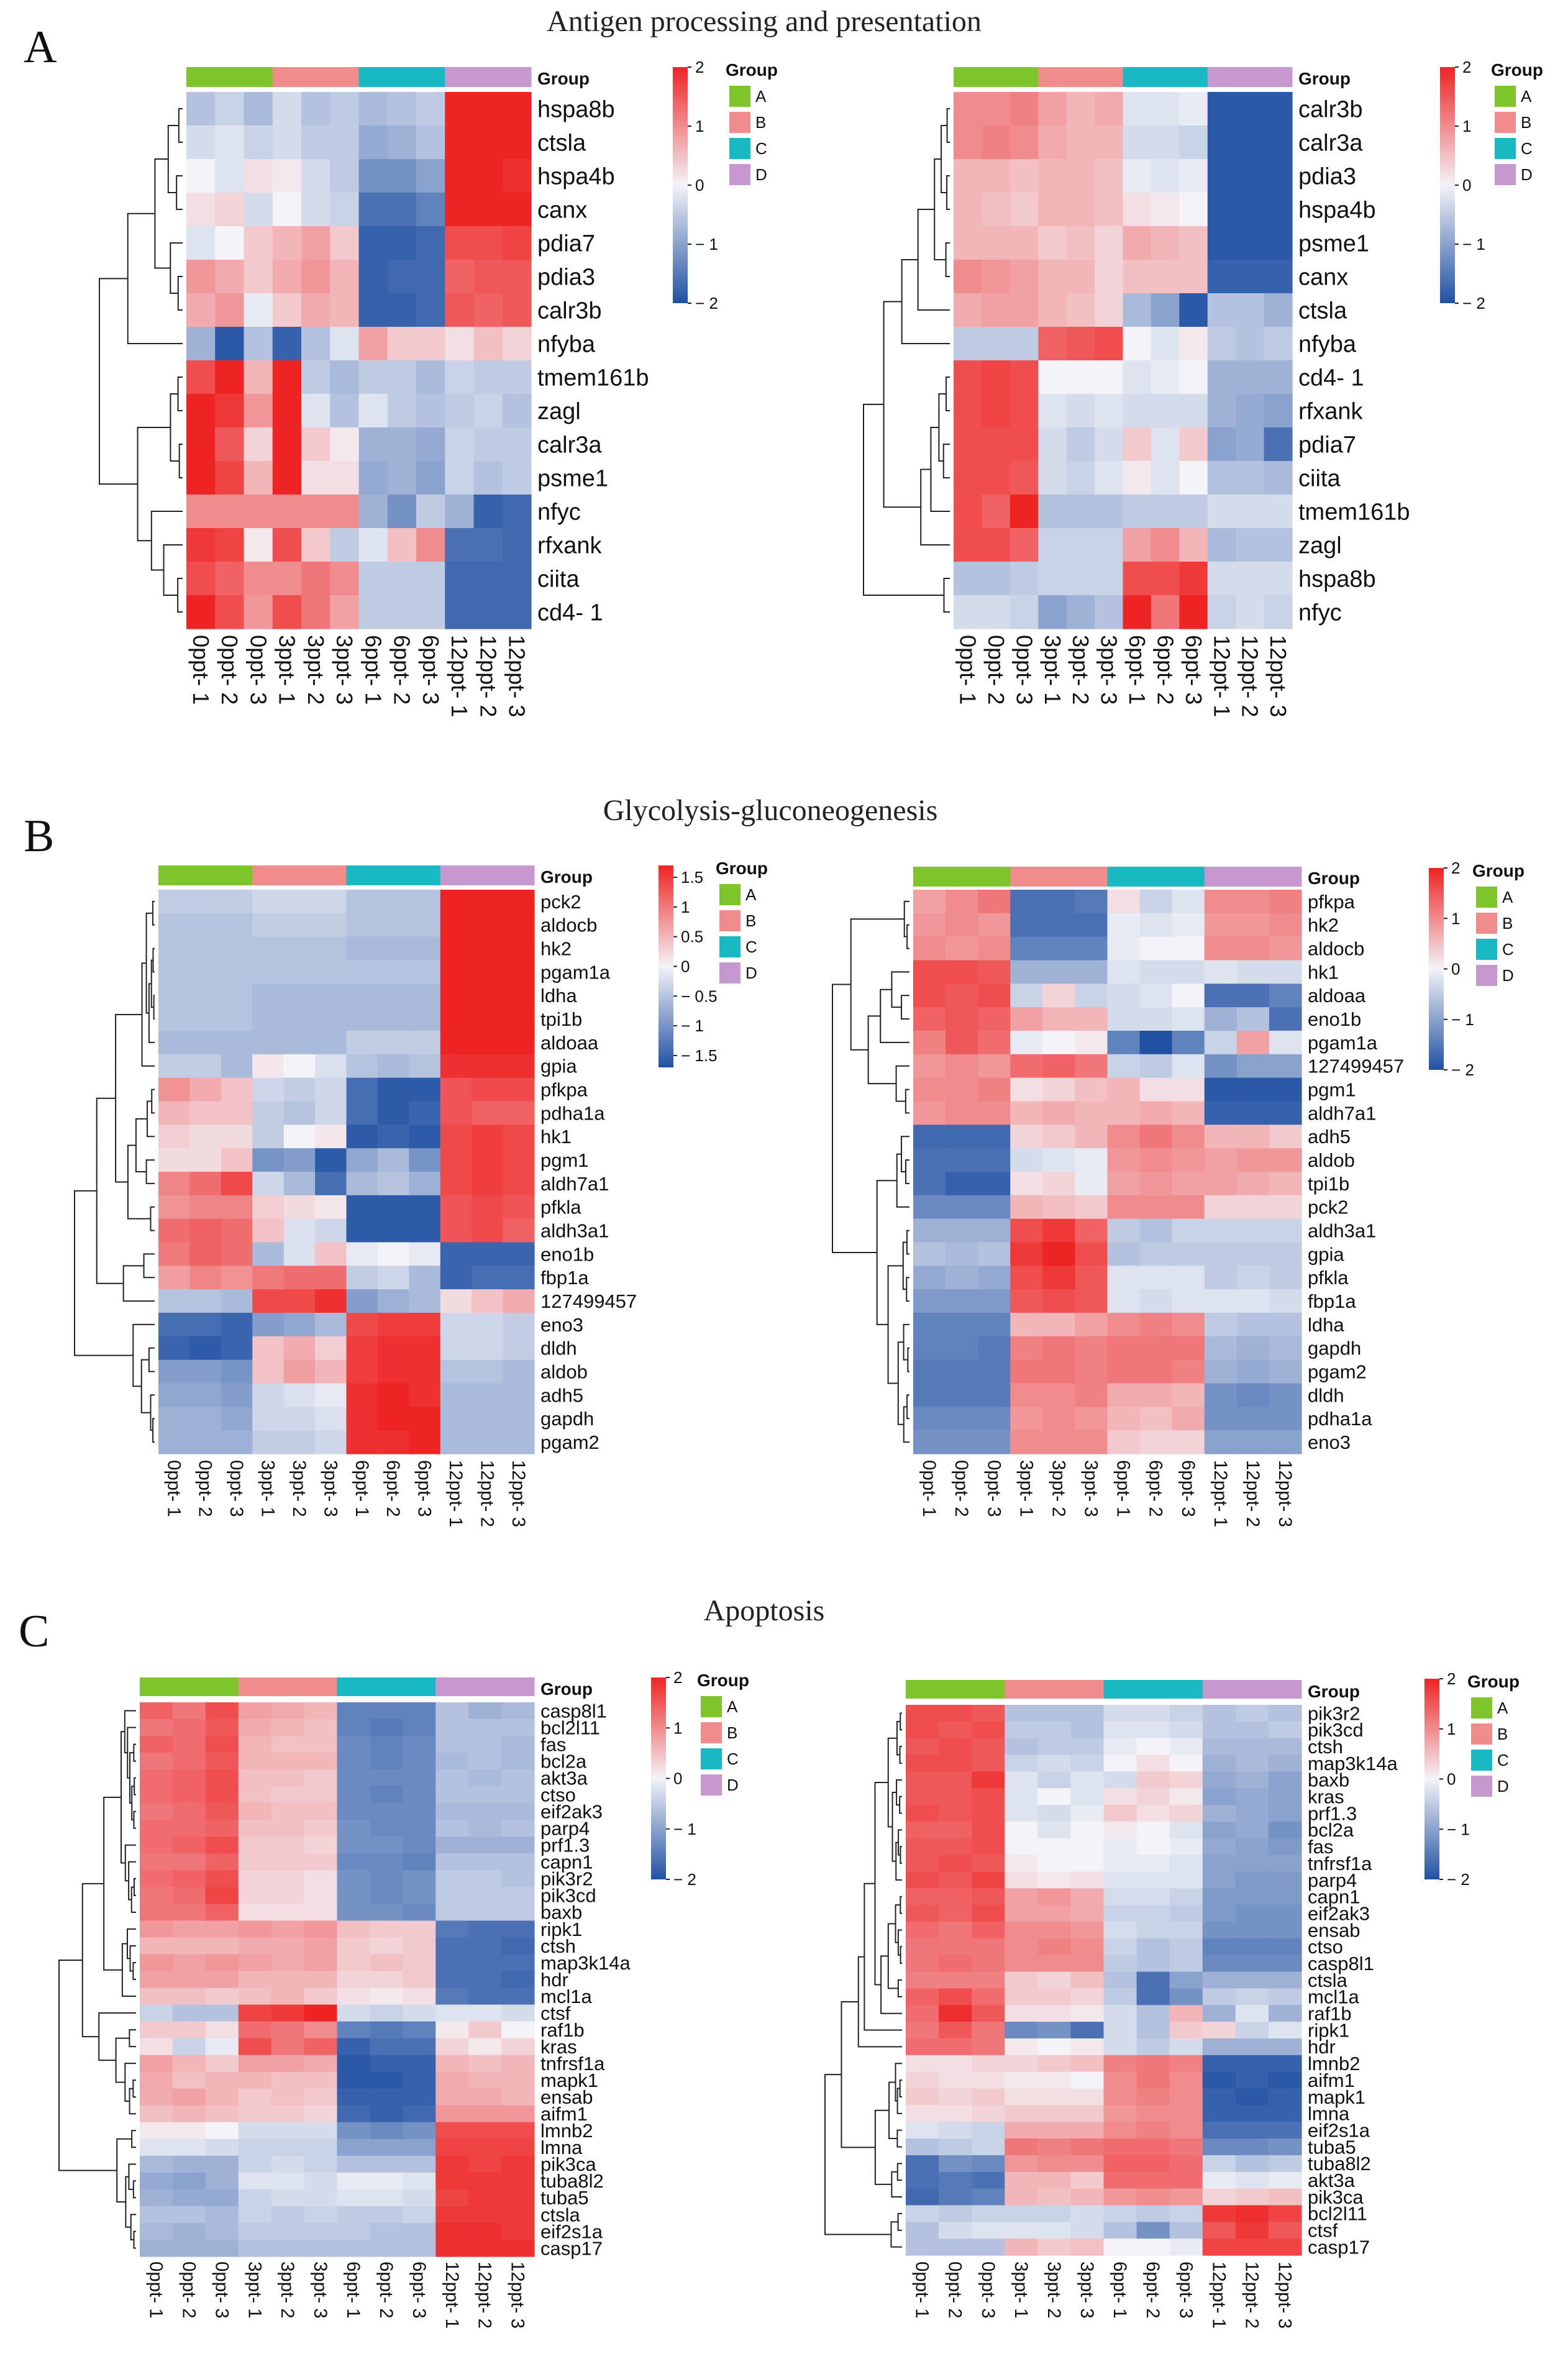 The width and height of the screenshot is (1568, 2364). Describe the element at coordinates (287, 1686) in the screenshot. I see `group-bar-b` at that location.